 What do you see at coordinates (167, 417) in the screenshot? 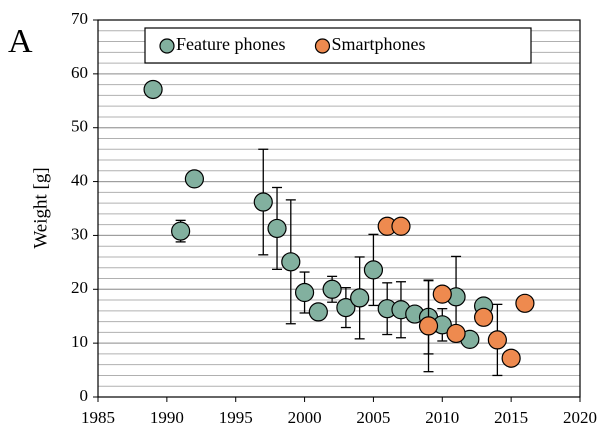
I see `x-tick-label: 1990` at bounding box center [167, 417].